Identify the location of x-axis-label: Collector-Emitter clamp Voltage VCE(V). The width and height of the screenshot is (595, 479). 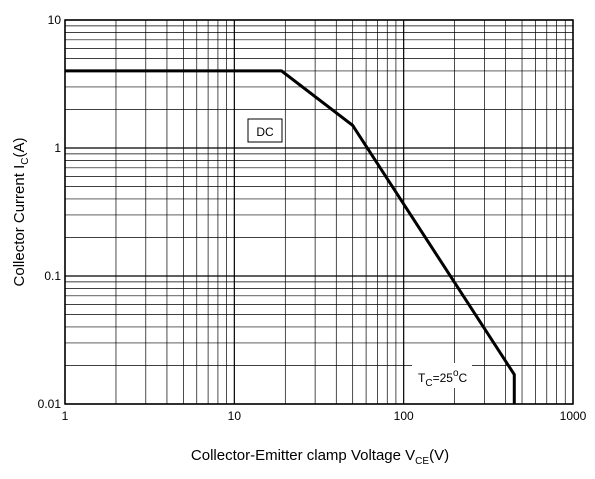
(320, 457).